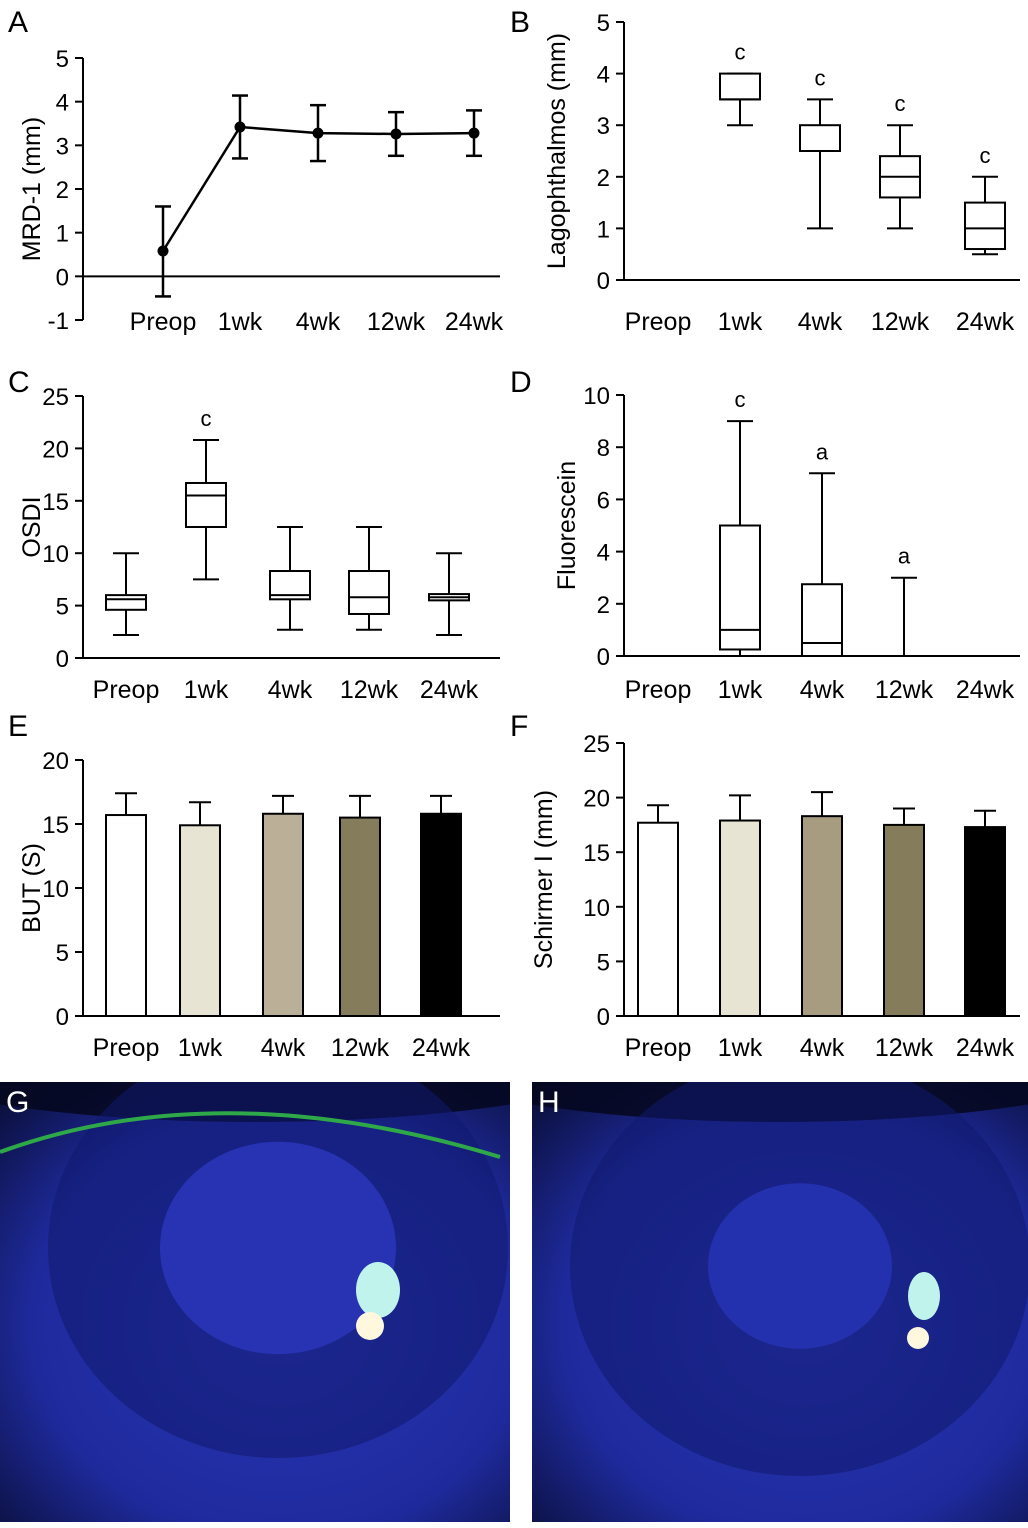 Image resolution: width=1028 pixels, height=1528 pixels. Describe the element at coordinates (603, 126) in the screenshot. I see `y-tick-label: 3` at that location.